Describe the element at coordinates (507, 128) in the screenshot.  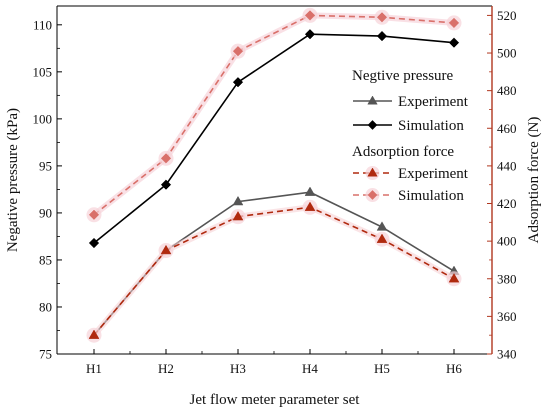
I see `right-tick-label: 460` at that location.